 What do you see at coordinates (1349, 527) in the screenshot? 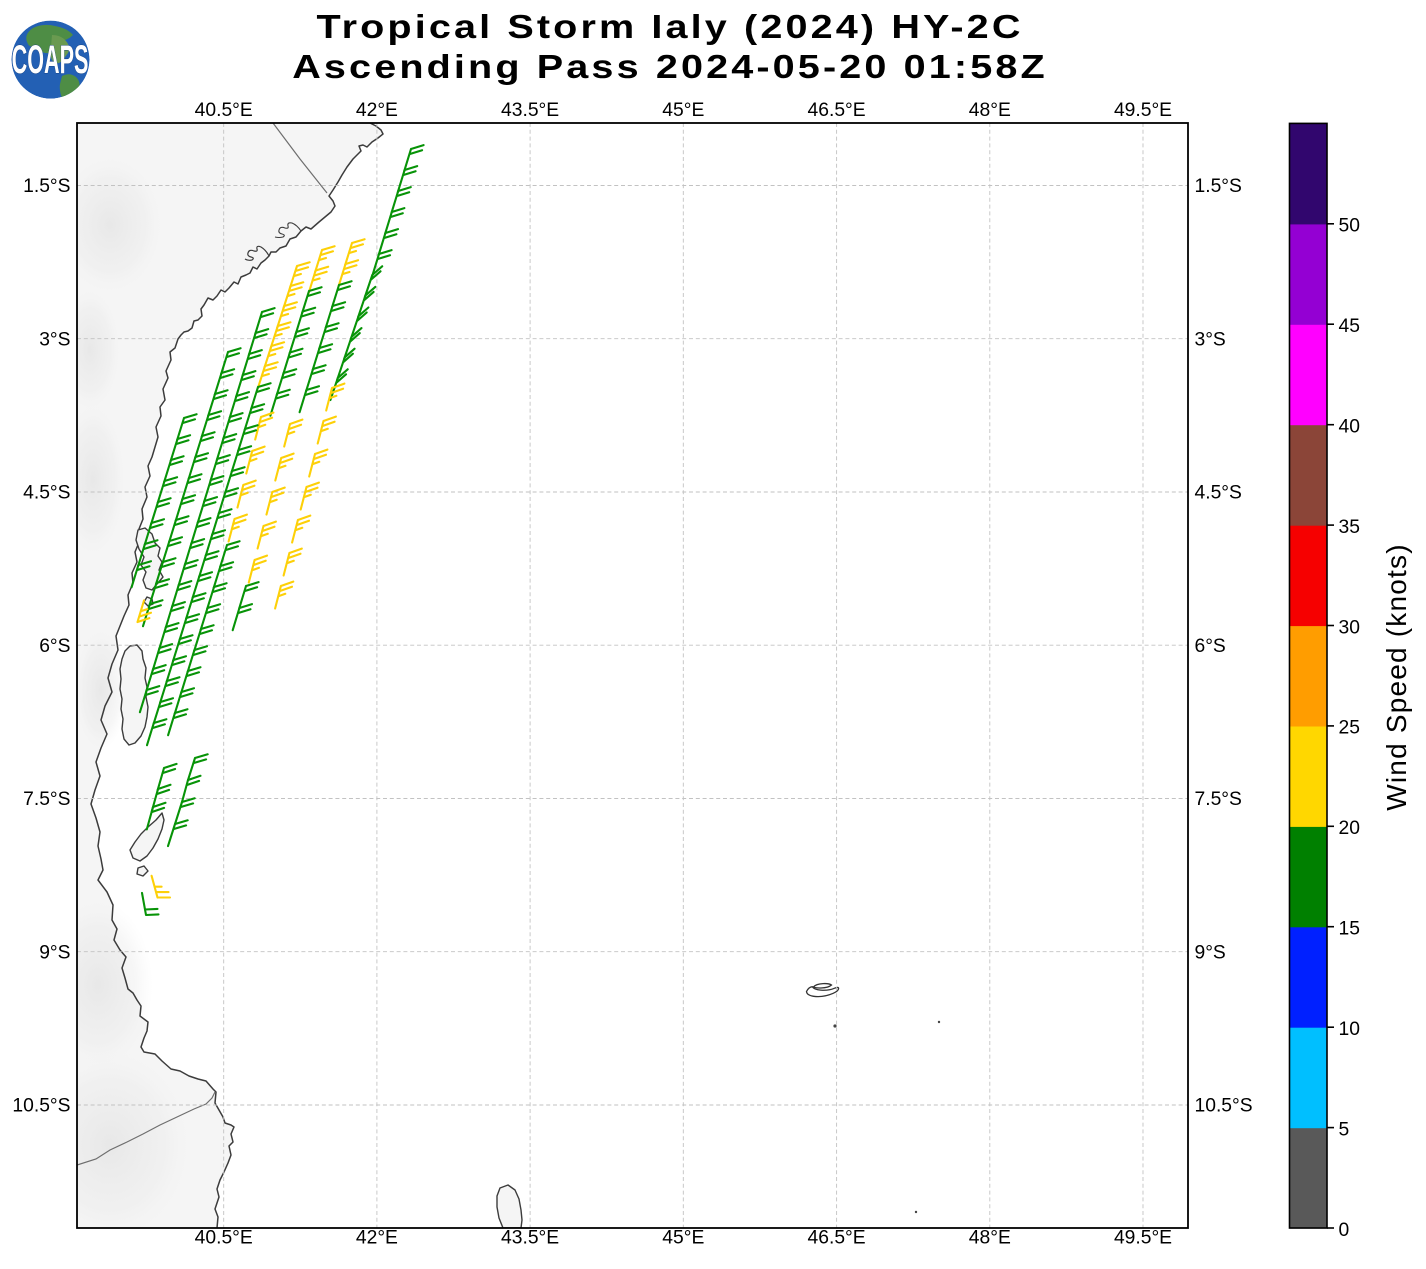
I see `svg-text: 35` at bounding box center [1349, 527].